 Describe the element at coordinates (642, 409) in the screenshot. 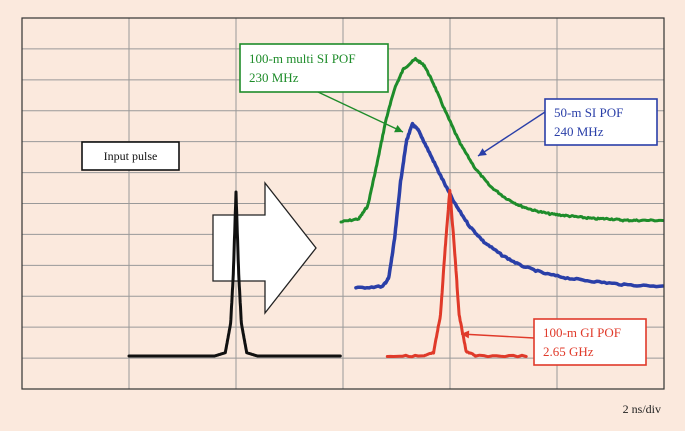

I see `x-scale-label: 2 ns/div` at that location.